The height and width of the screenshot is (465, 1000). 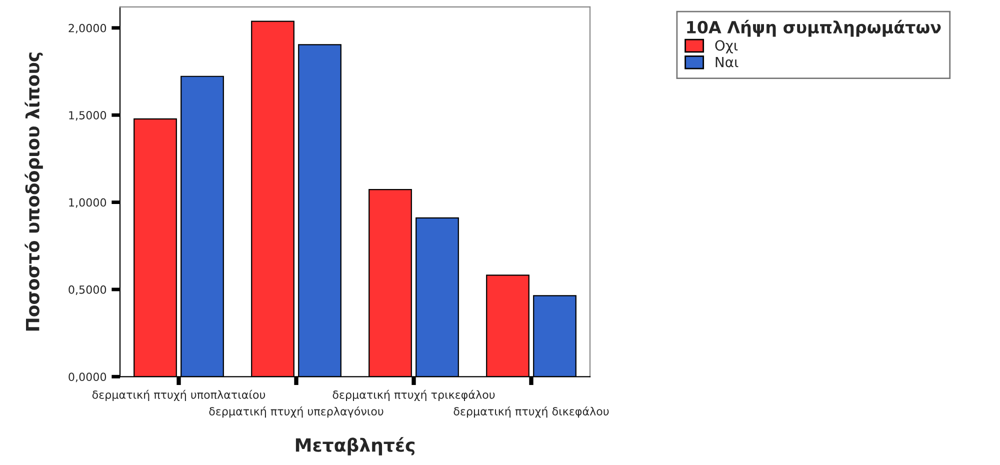 I want to click on y-tick-label: 0,0000, so click(x=87, y=377).